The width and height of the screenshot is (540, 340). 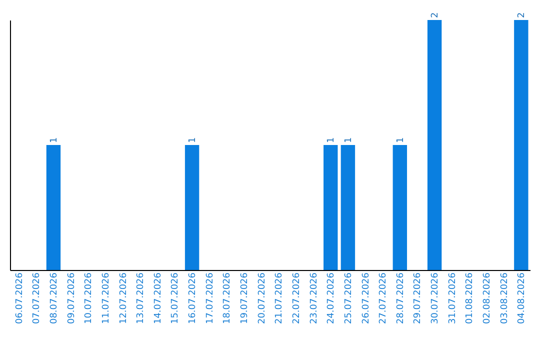 I want to click on x-tick-label: 24.07.2026, so click(x=331, y=298).